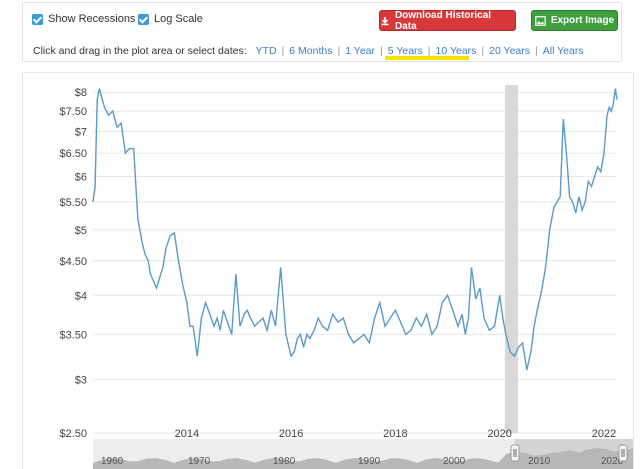 The height and width of the screenshot is (469, 640). Describe the element at coordinates (81, 231) in the screenshot. I see `y-tick-label: $5` at that location.